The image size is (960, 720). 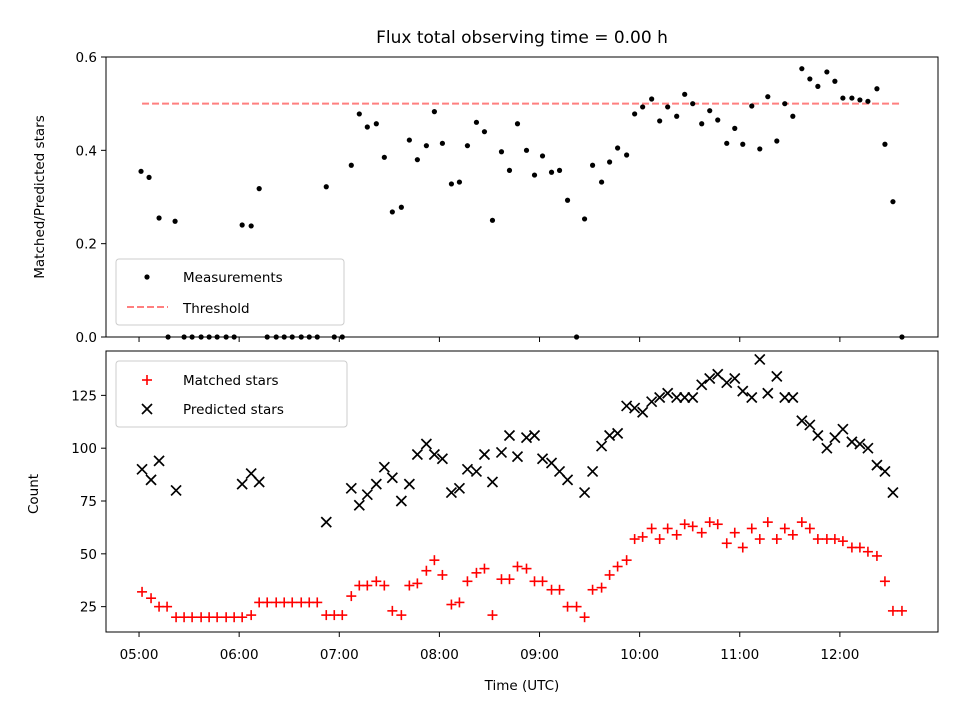 I want to click on top-y-axis-label: Matched/Predicted stars, so click(x=40, y=196).